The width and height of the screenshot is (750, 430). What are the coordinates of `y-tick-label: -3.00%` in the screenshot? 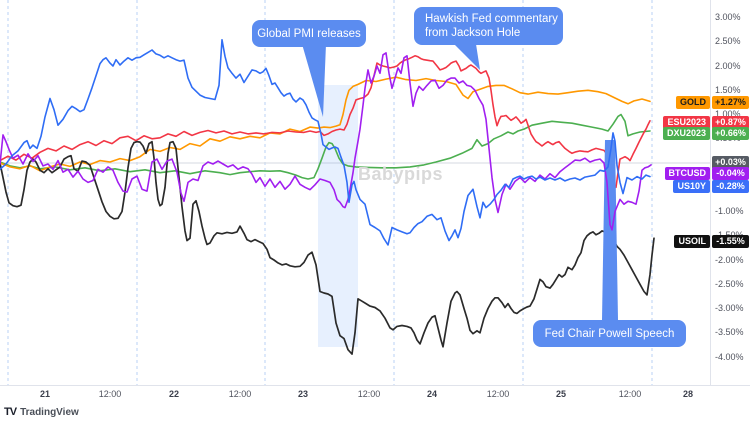 It's located at (729, 308).